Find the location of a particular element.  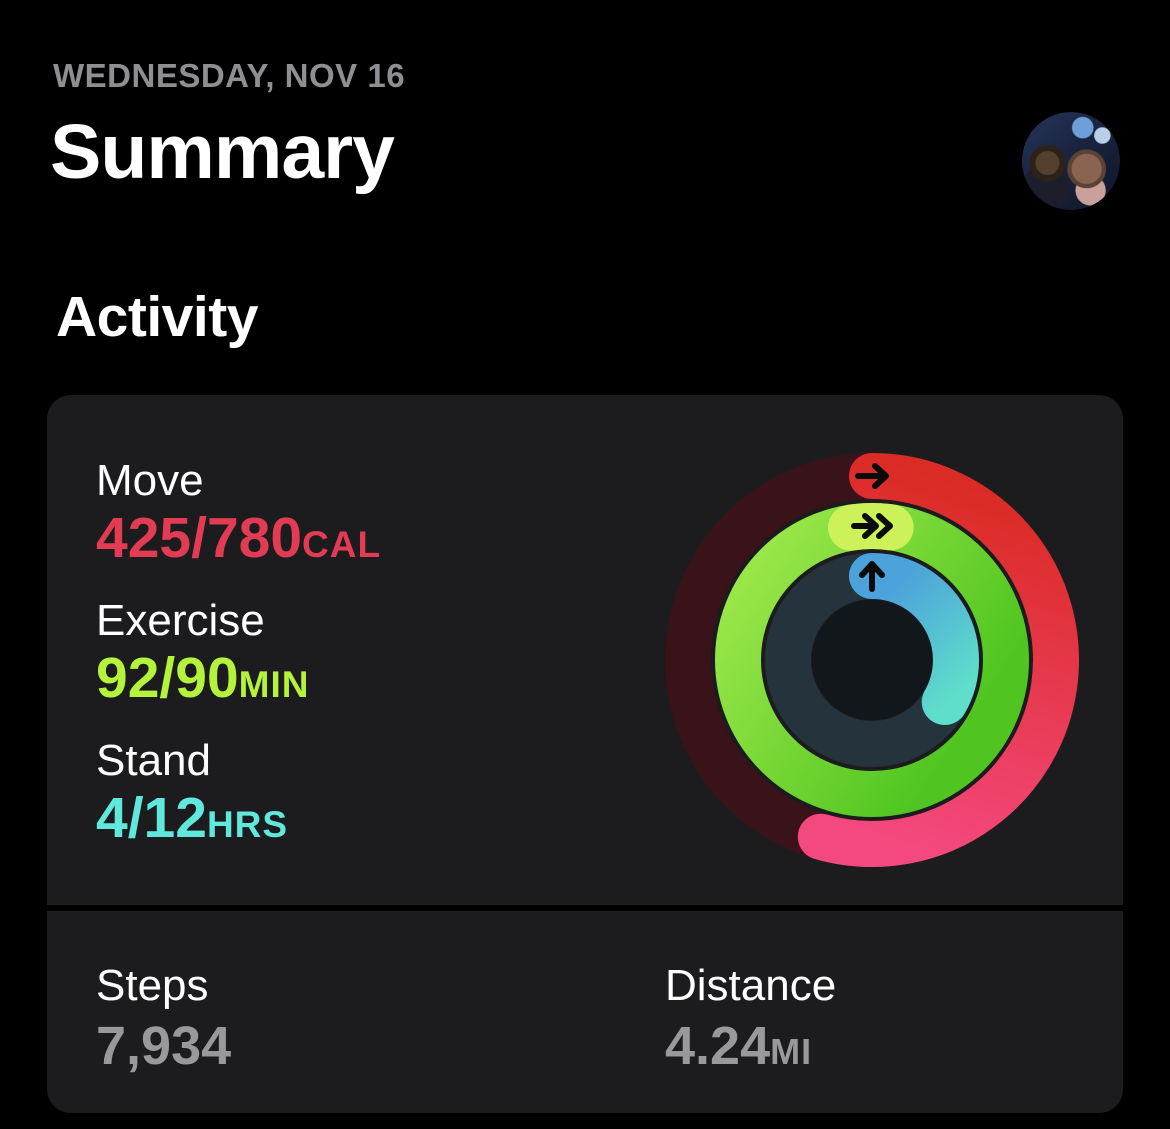

section-title-activity: Activity is located at coordinates (157, 317).